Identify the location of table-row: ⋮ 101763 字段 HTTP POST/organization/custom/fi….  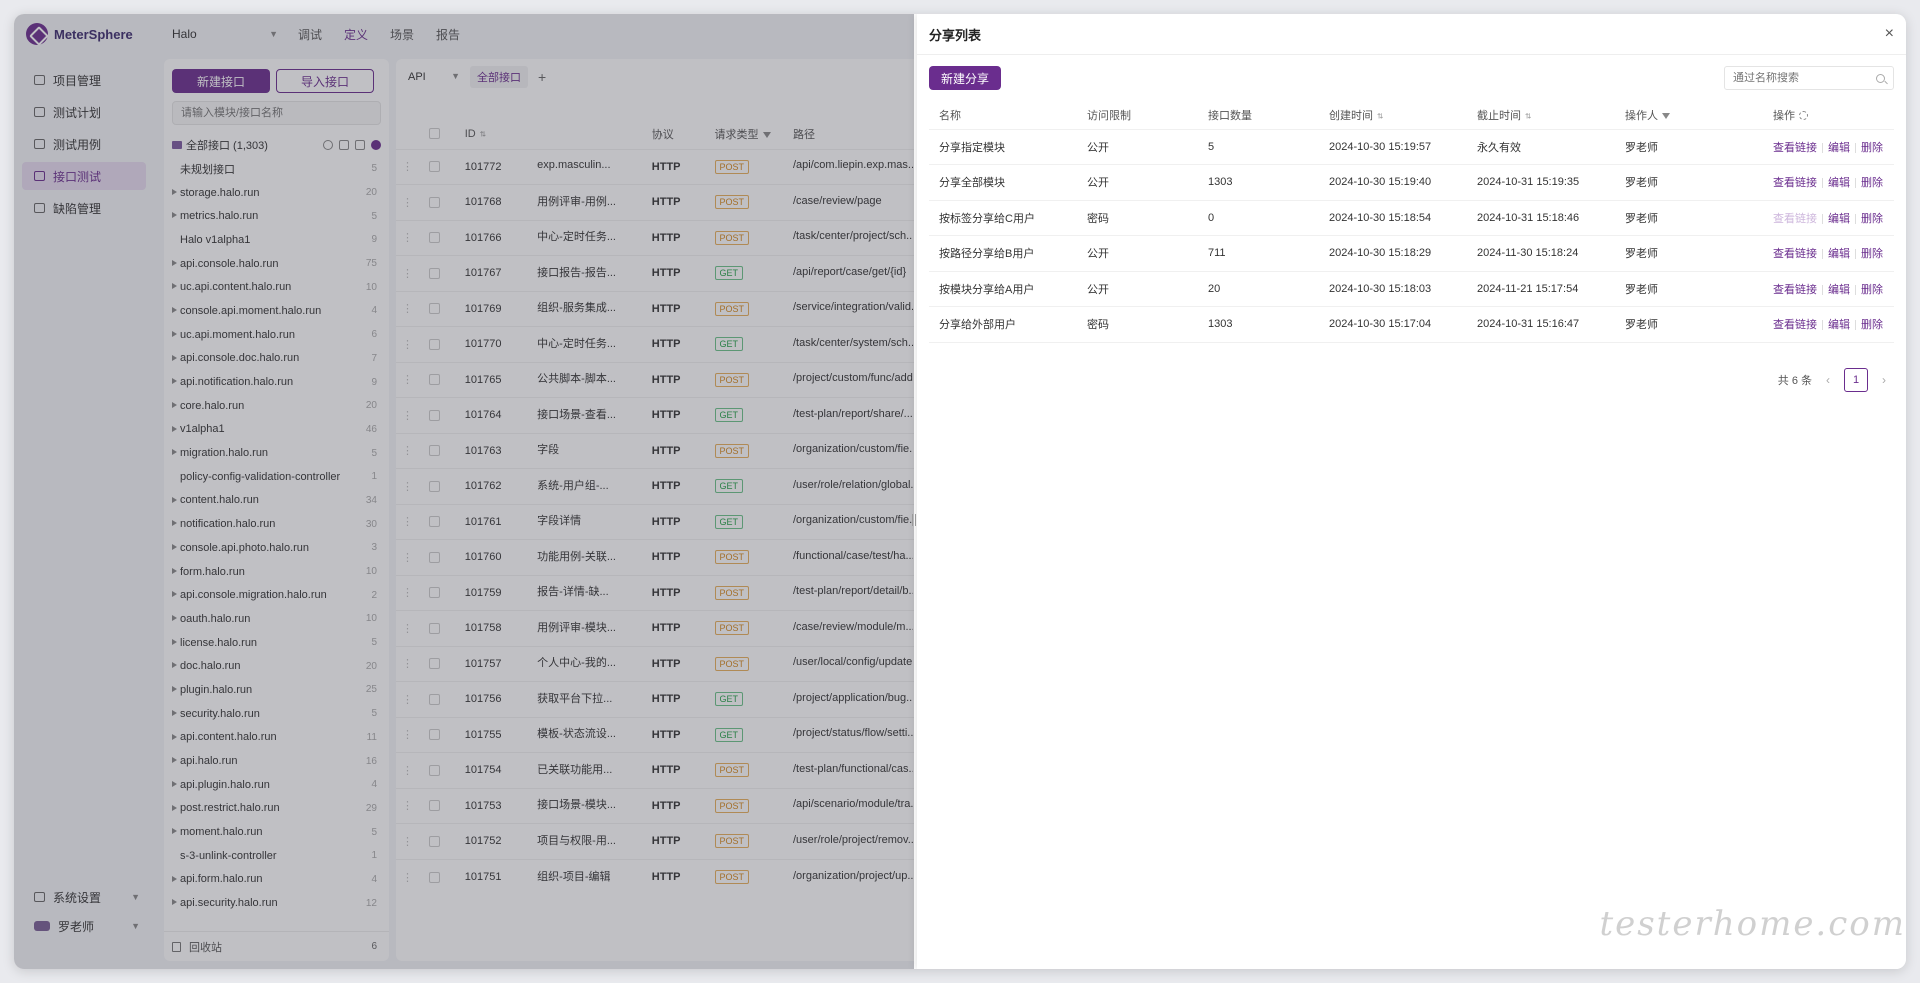
(655, 450).